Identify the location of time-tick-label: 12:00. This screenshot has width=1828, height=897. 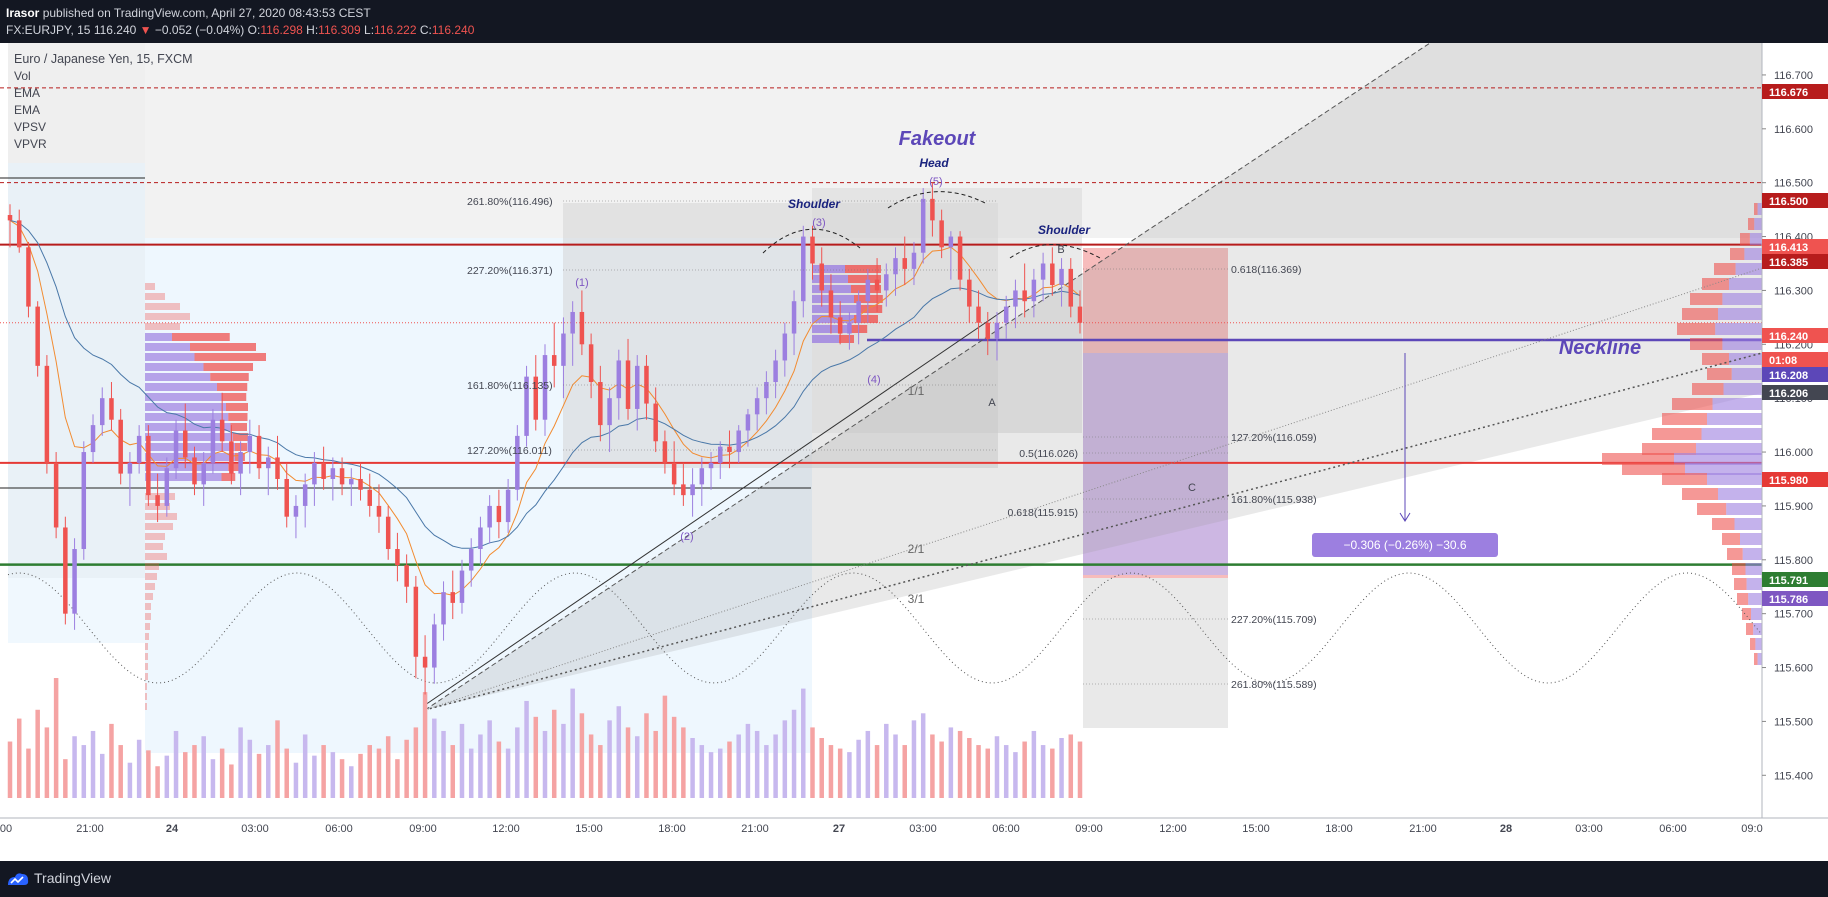
(1173, 829).